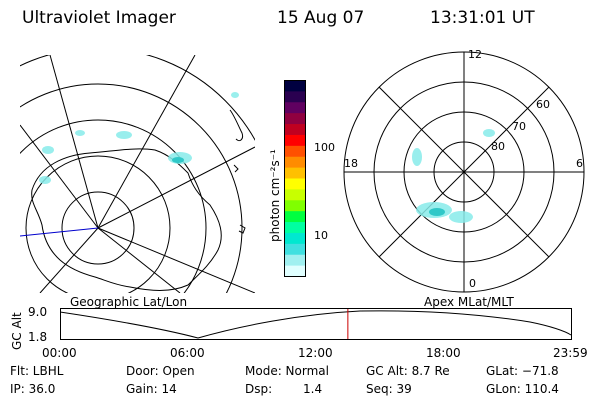 This screenshot has height=400, width=600. I want to click on altitude-ytick-high: 9.0, so click(38, 312).